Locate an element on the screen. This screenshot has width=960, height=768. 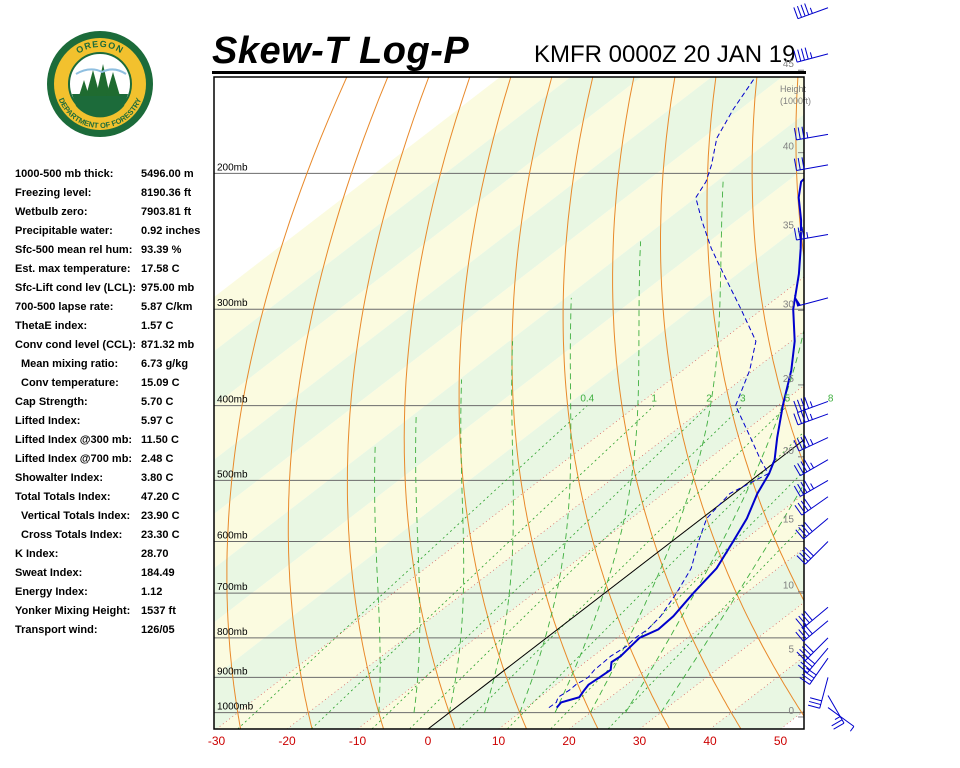
index-value: 47.20 C is located at coordinates (160, 497).